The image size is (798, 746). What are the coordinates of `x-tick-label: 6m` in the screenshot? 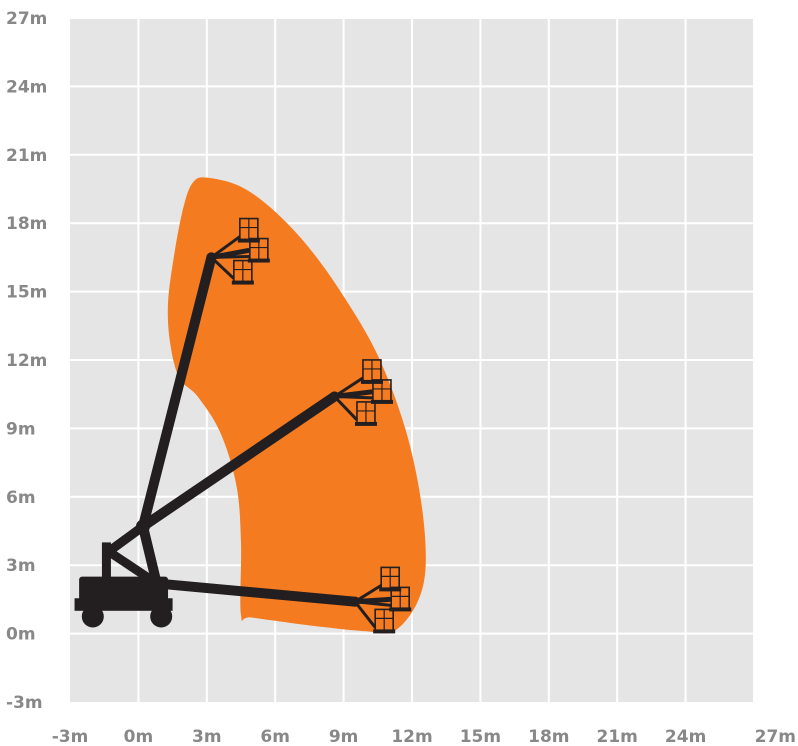 It's located at (275, 736).